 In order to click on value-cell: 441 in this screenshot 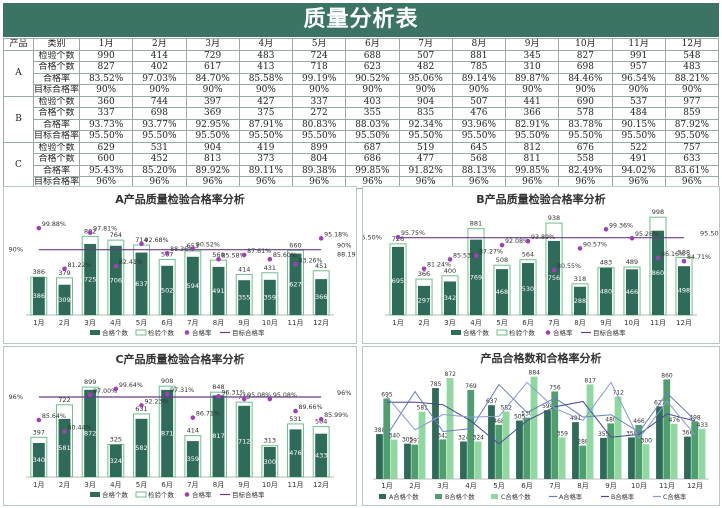, I will do `click(532, 101)`.